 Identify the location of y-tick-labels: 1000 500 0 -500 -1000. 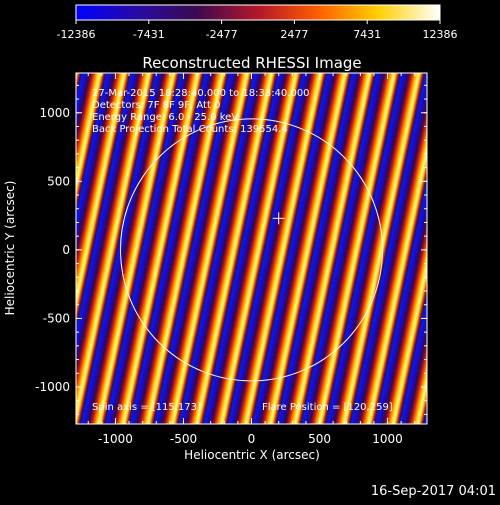
(52, 250).